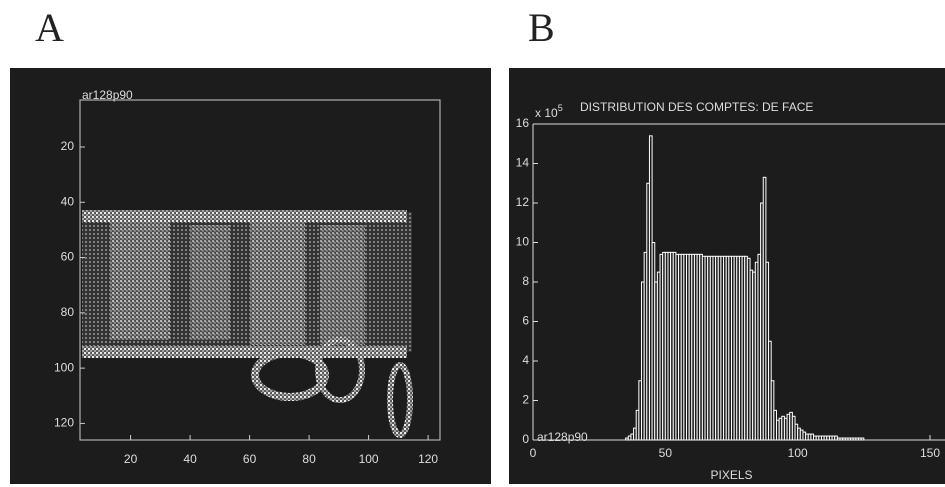 This screenshot has width=945, height=487. I want to click on y-tick-label: 8, so click(525, 281).